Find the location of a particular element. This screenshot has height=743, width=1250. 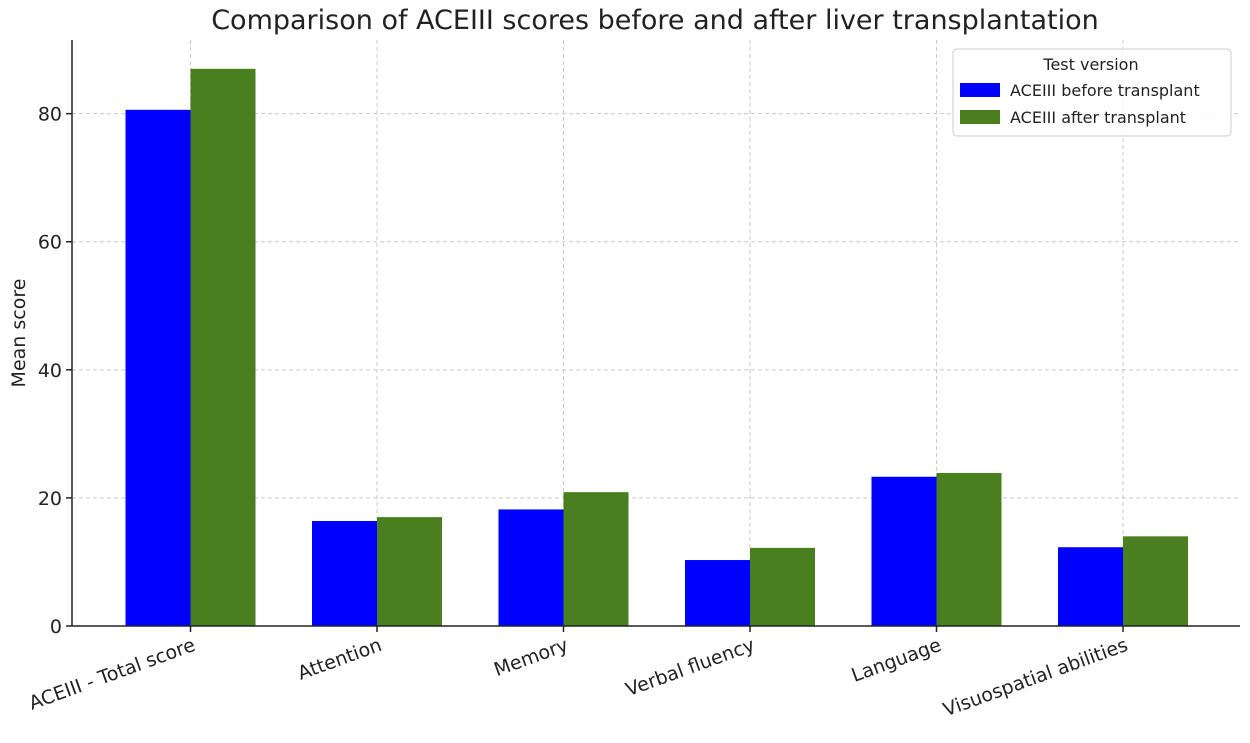

y-tick-label-3: 60 is located at coordinates (50, 243).